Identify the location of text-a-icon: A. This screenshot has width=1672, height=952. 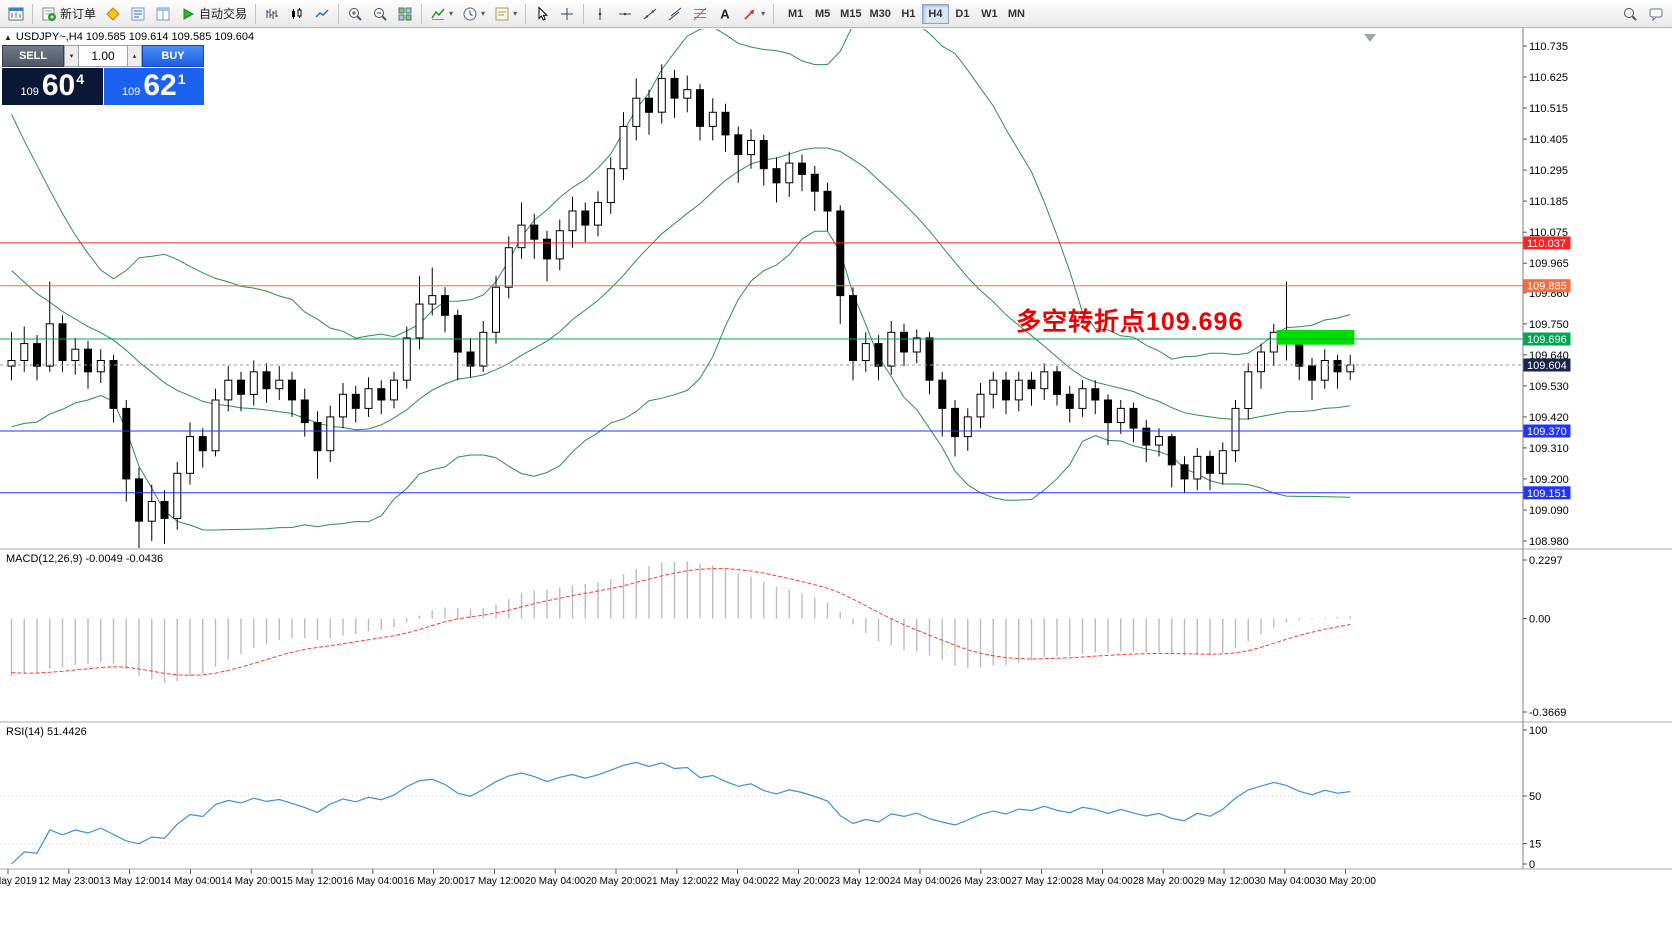
(725, 14).